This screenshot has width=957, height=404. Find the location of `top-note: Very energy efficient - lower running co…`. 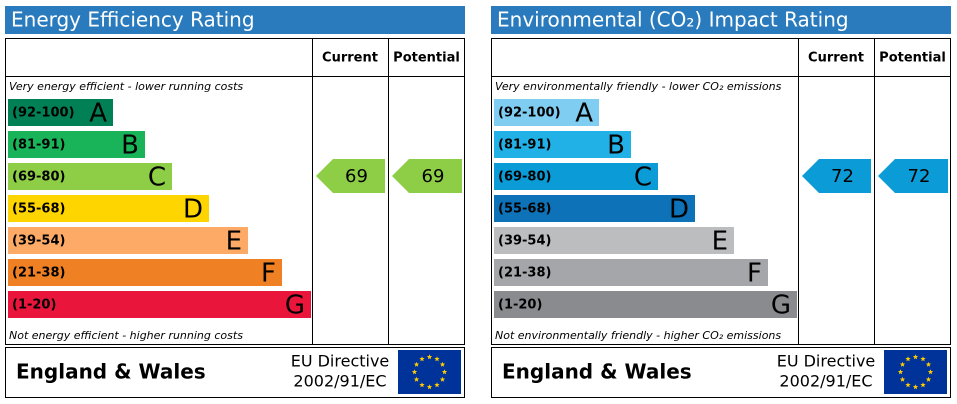

top-note: Very energy efficient - lower running co… is located at coordinates (126, 86).